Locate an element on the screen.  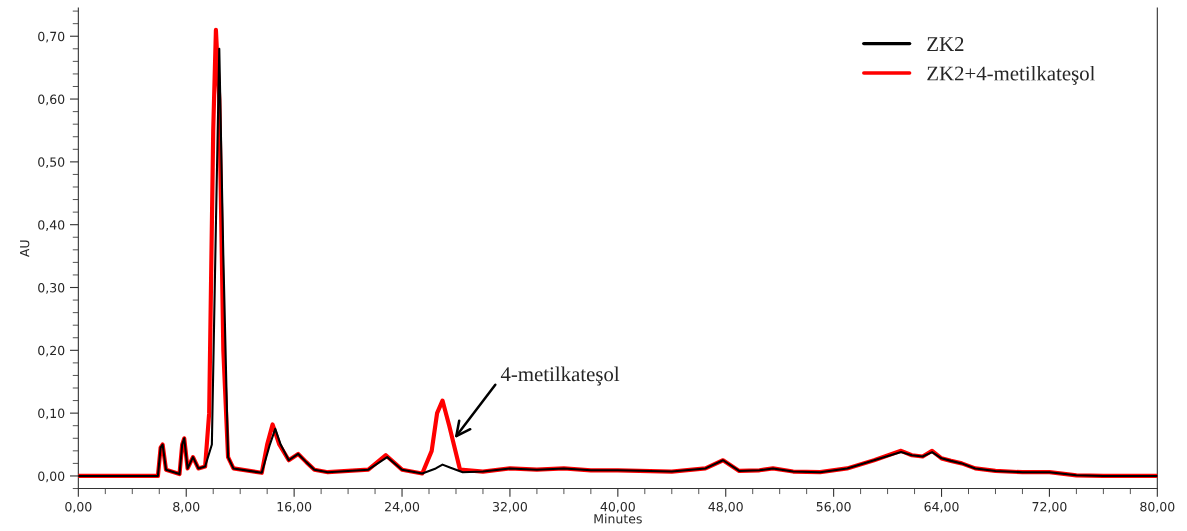
y-tick-label: 0,30 is located at coordinates (51, 288).